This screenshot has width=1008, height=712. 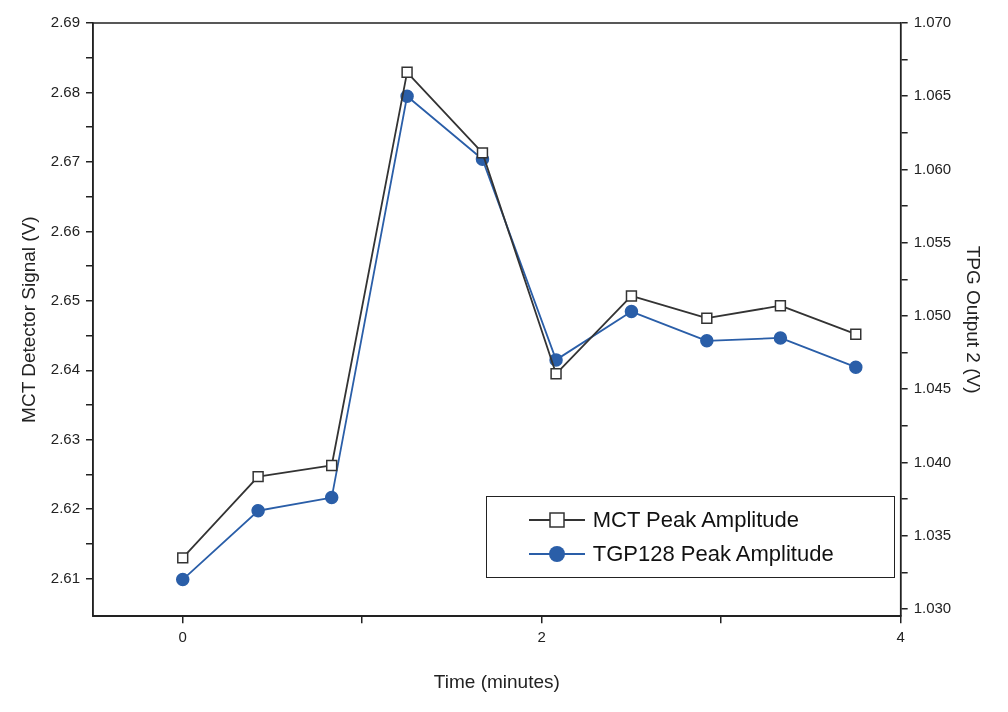 What do you see at coordinates (65, 299) in the screenshot?
I see `y-tick-label: 2.65` at bounding box center [65, 299].